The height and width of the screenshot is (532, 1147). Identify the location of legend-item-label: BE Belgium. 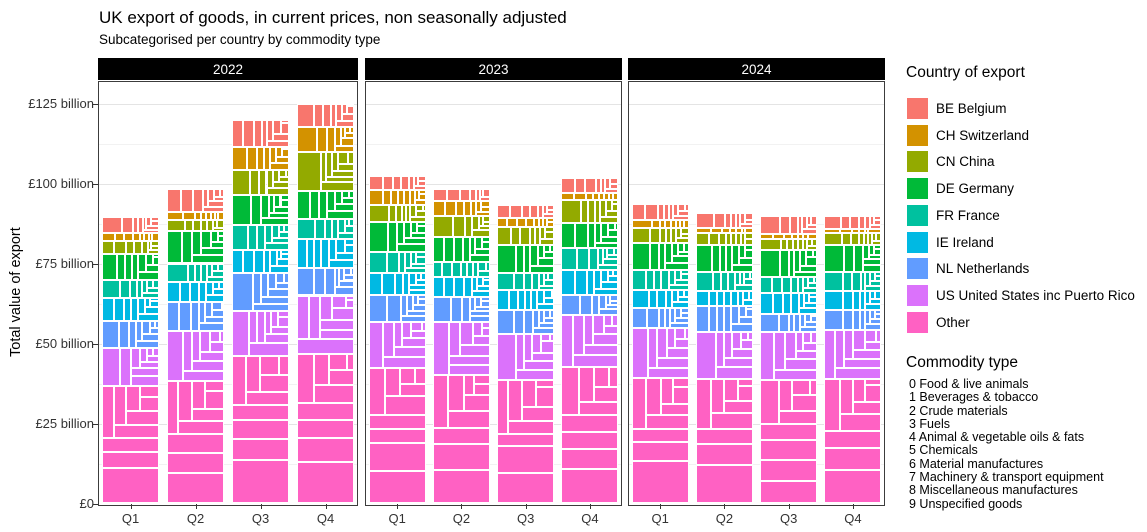
(971, 108).